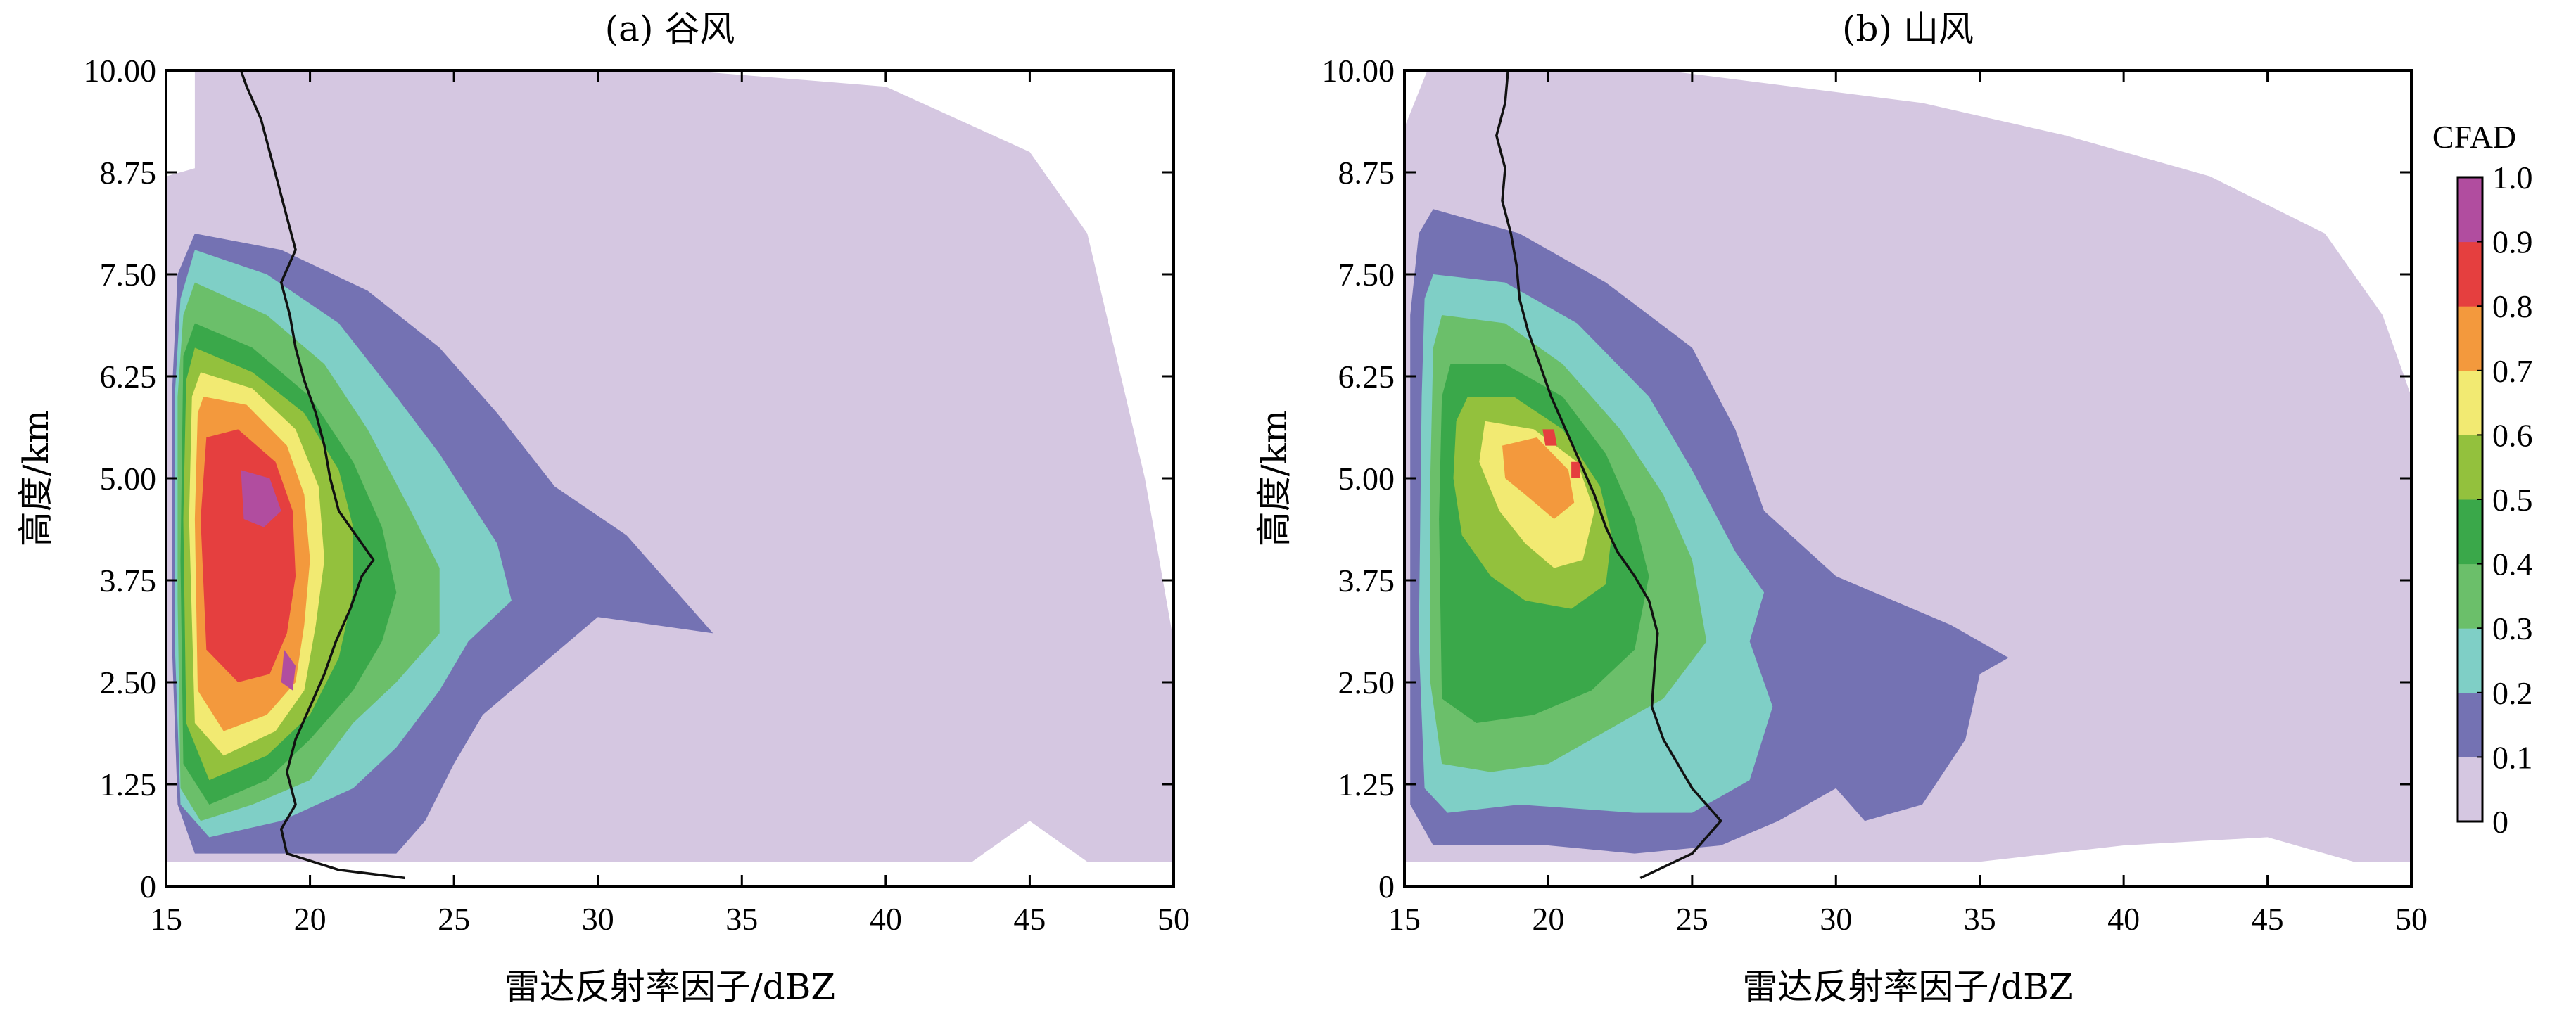 The image size is (2576, 1017). I want to click on colorbar-title: CFAD, so click(2474, 137).